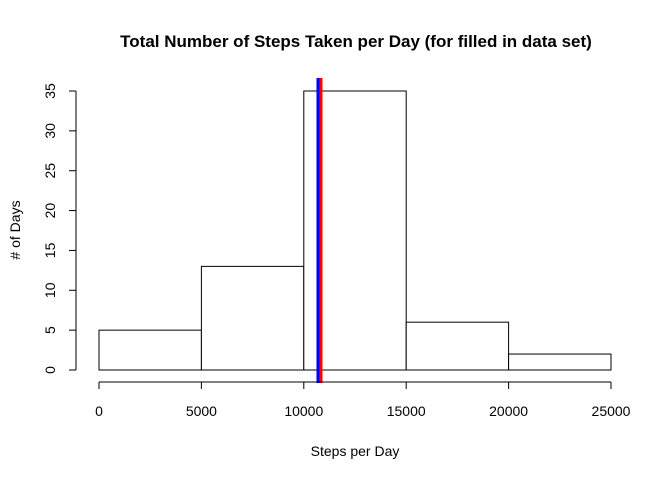 This screenshot has height=480, width=672. What do you see at coordinates (508, 411) in the screenshot?
I see `x-tick-label: 20000` at bounding box center [508, 411].